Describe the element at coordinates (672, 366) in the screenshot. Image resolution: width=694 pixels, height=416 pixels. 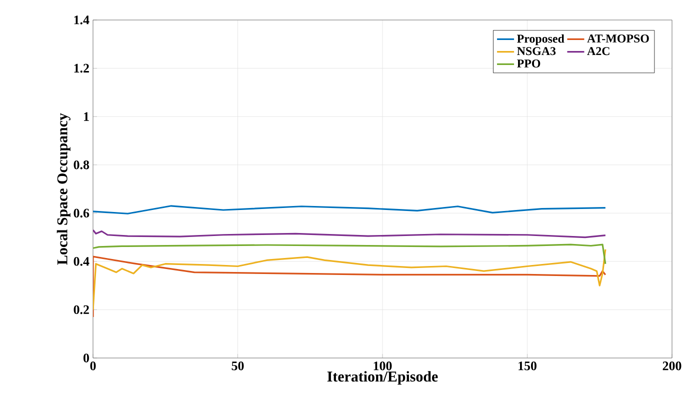
I see `x-tick-label: 200` at that location.